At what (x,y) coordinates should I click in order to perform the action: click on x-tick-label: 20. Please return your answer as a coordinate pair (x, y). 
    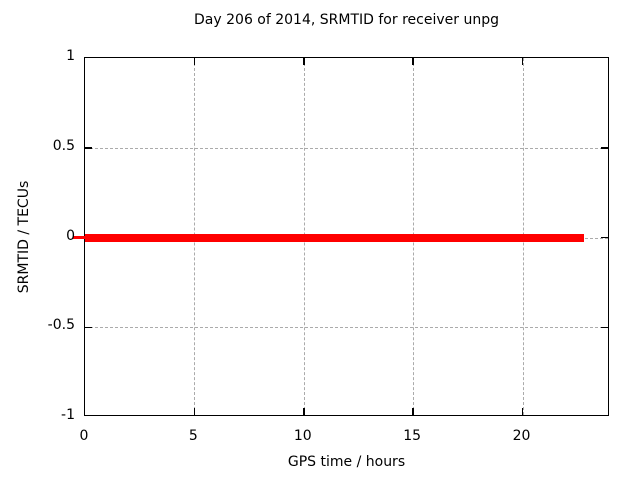
    Looking at the image, I should click on (521, 436).